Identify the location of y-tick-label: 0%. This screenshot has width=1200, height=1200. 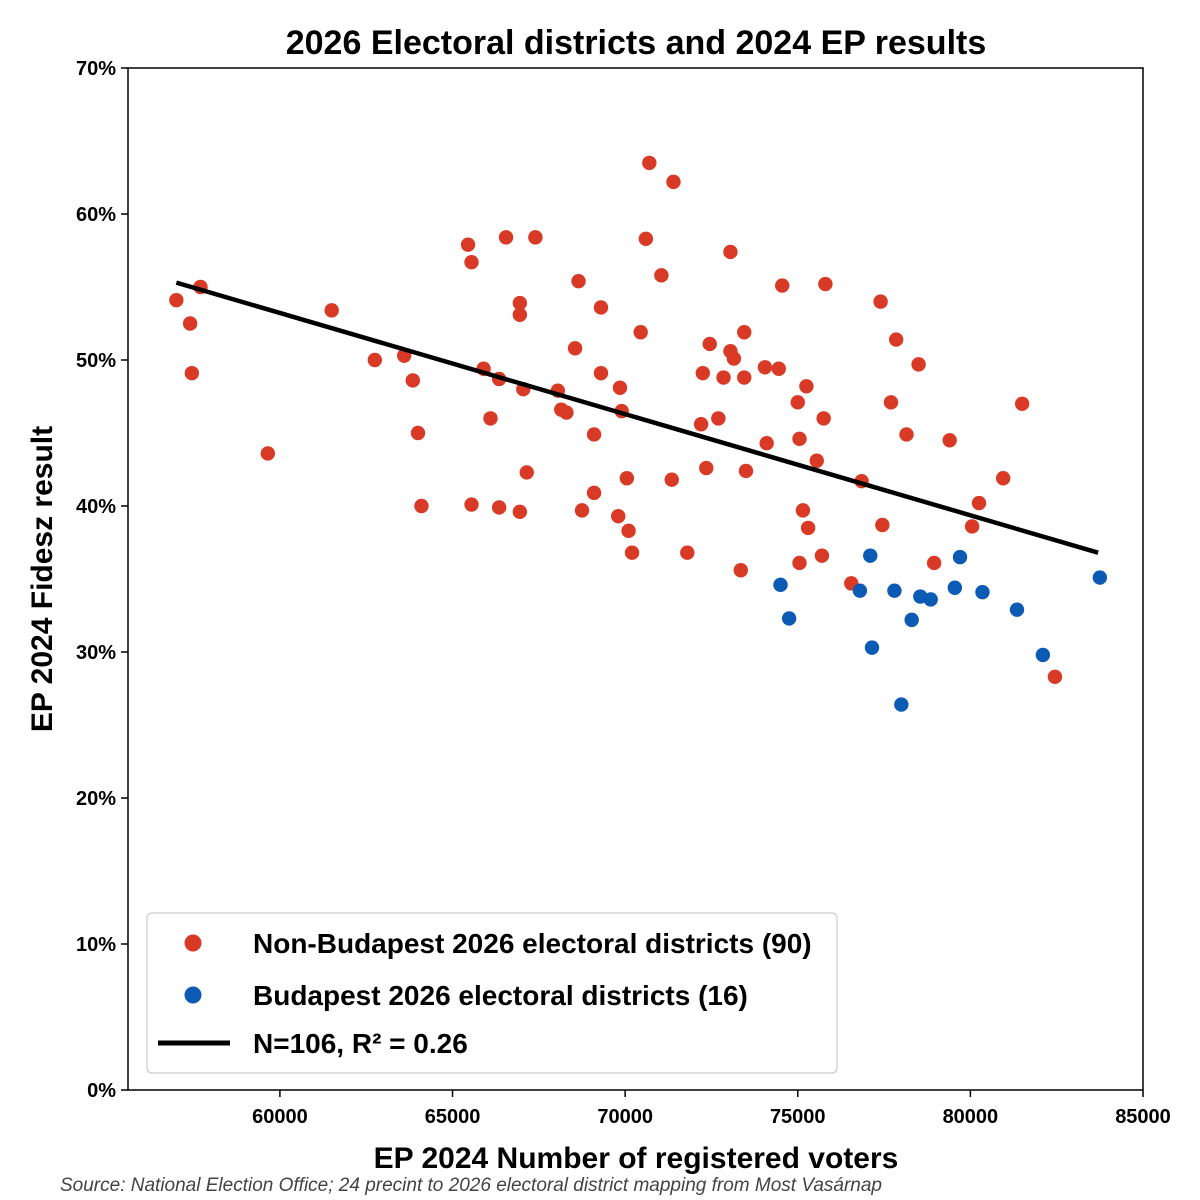
(101, 1091).